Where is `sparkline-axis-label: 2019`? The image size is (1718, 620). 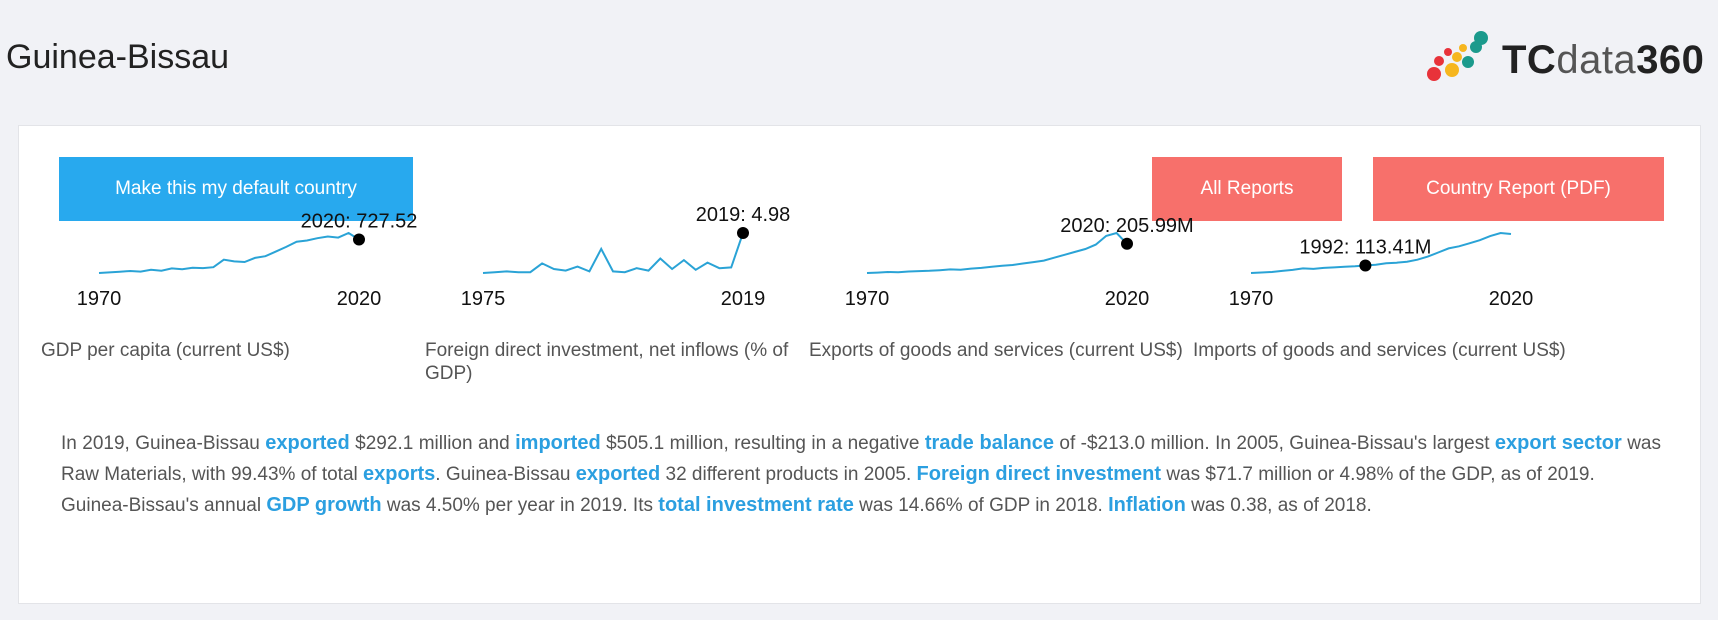
sparkline-axis-label: 2019 is located at coordinates (743, 299).